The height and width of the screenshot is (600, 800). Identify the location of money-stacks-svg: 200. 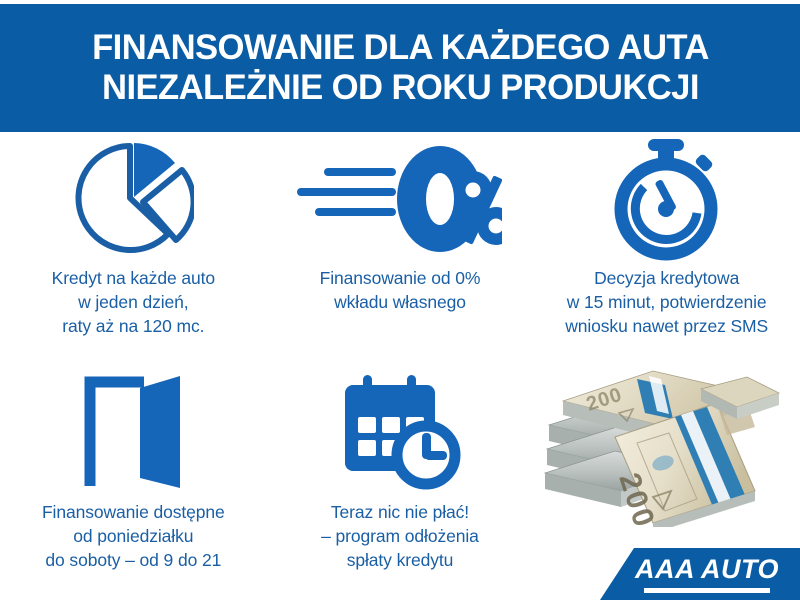
(661, 448).